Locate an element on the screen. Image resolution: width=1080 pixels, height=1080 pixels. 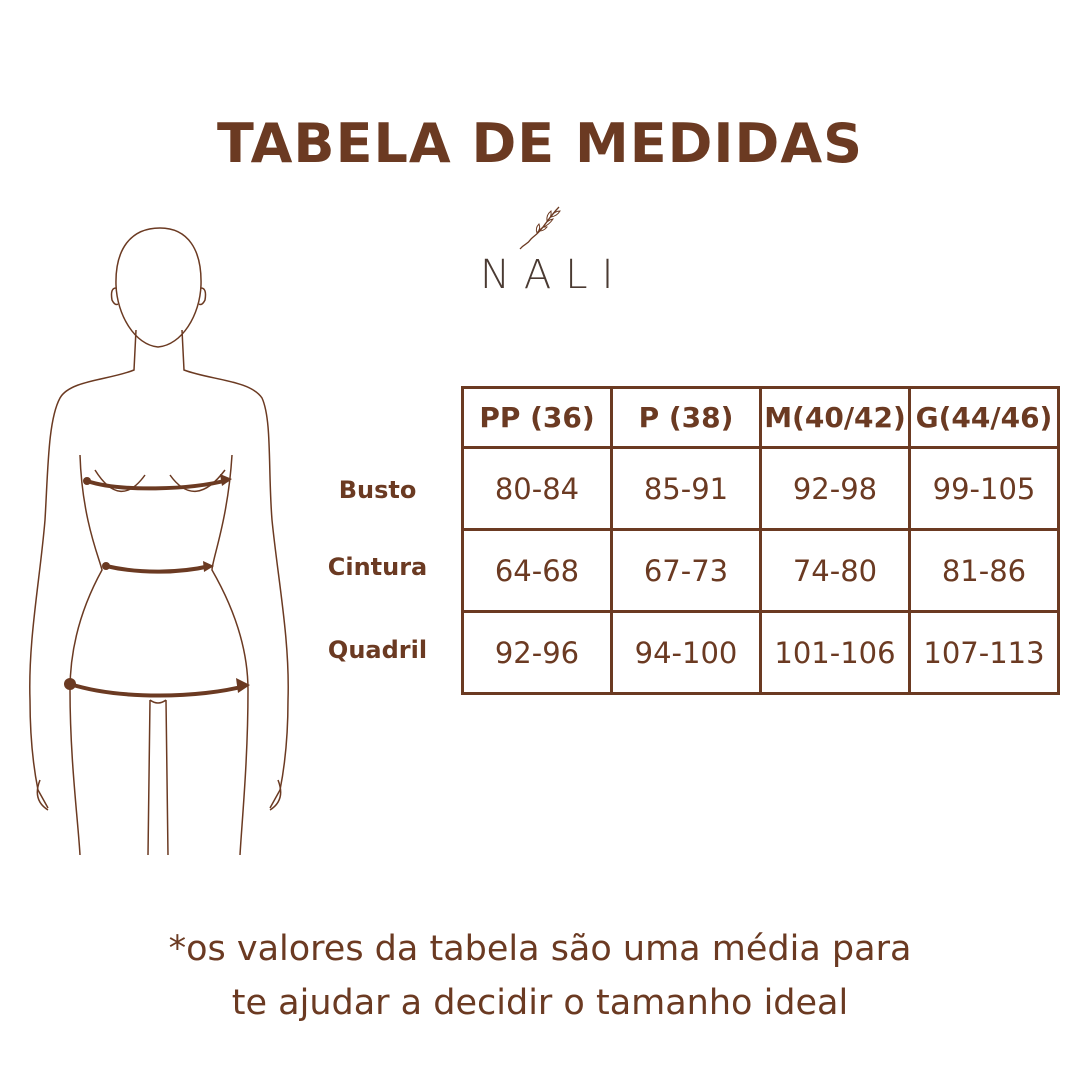
footnote-line-1: *os valores da tabela são uma média para is located at coordinates (540, 949).